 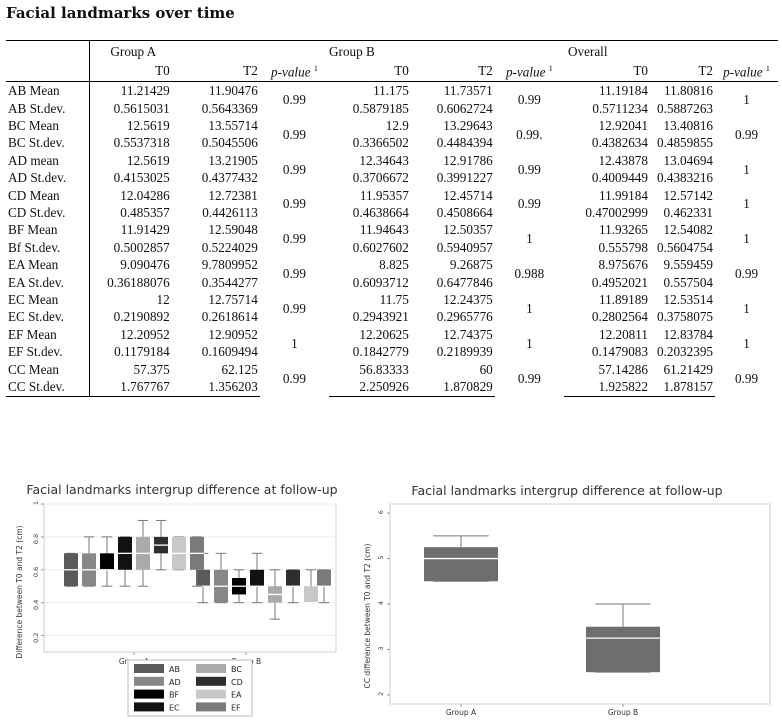 I want to click on y-tick-label: 4, so click(x=381, y=603).